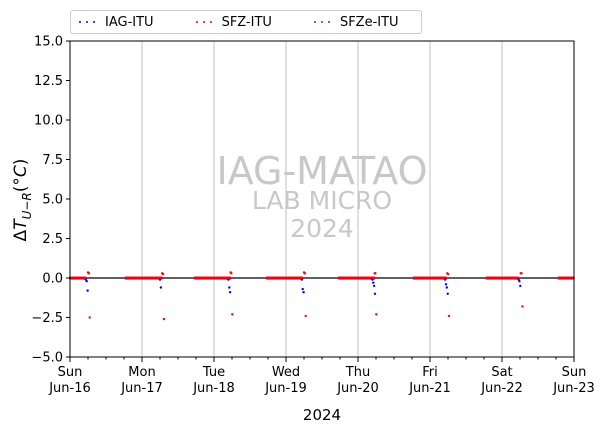  I want to click on y-axis: −5.0 −2.5 0.0 2.5 5.0 7.5 10.0 12.5 15.0, so click(50, 200).